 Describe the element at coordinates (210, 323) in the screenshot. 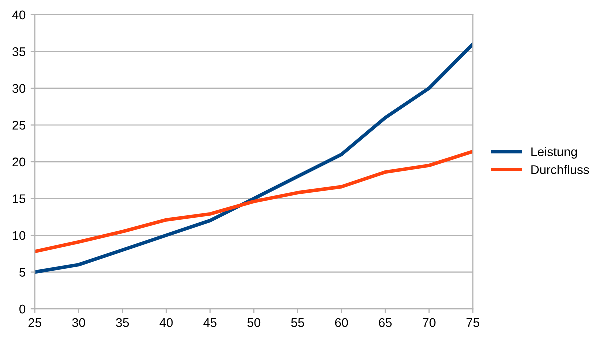

I see `x-tick-label: 45` at that location.